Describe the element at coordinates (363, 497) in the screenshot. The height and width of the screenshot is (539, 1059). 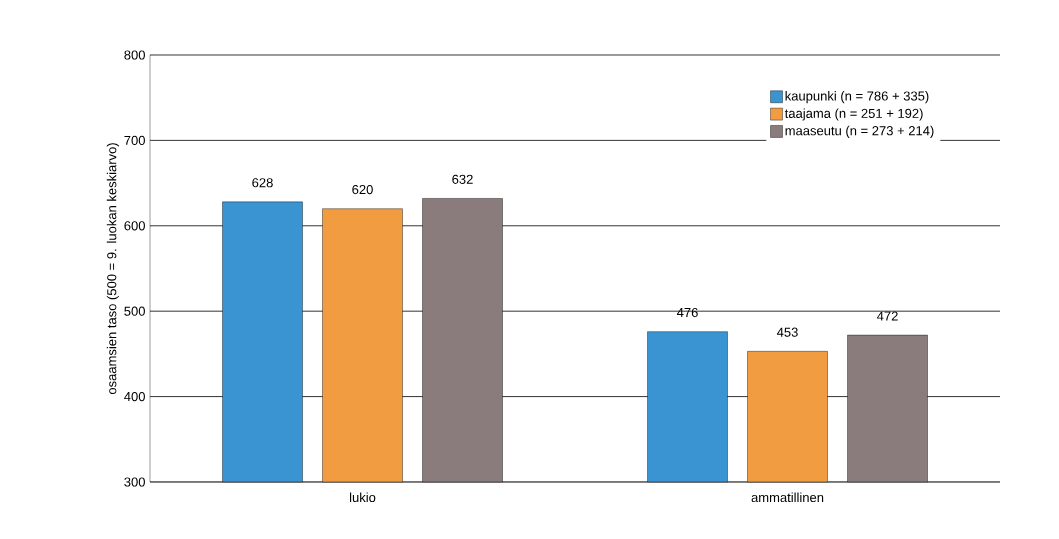
I see `x-tick-label: lukio` at that location.